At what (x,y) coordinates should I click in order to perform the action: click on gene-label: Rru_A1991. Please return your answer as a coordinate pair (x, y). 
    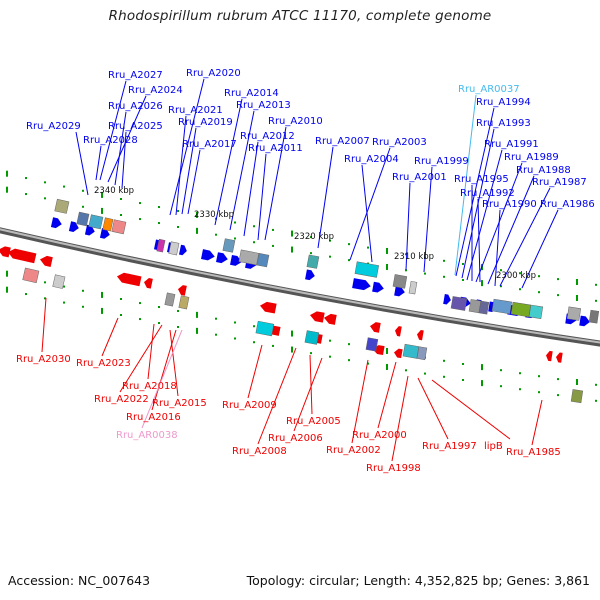
    Looking at the image, I should click on (511, 144).